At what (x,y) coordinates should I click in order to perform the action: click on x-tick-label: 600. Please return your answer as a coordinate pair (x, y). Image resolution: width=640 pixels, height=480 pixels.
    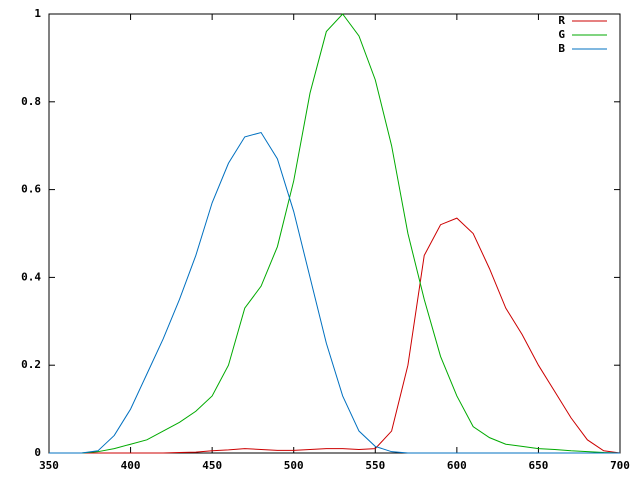
    Looking at the image, I should click on (457, 465).